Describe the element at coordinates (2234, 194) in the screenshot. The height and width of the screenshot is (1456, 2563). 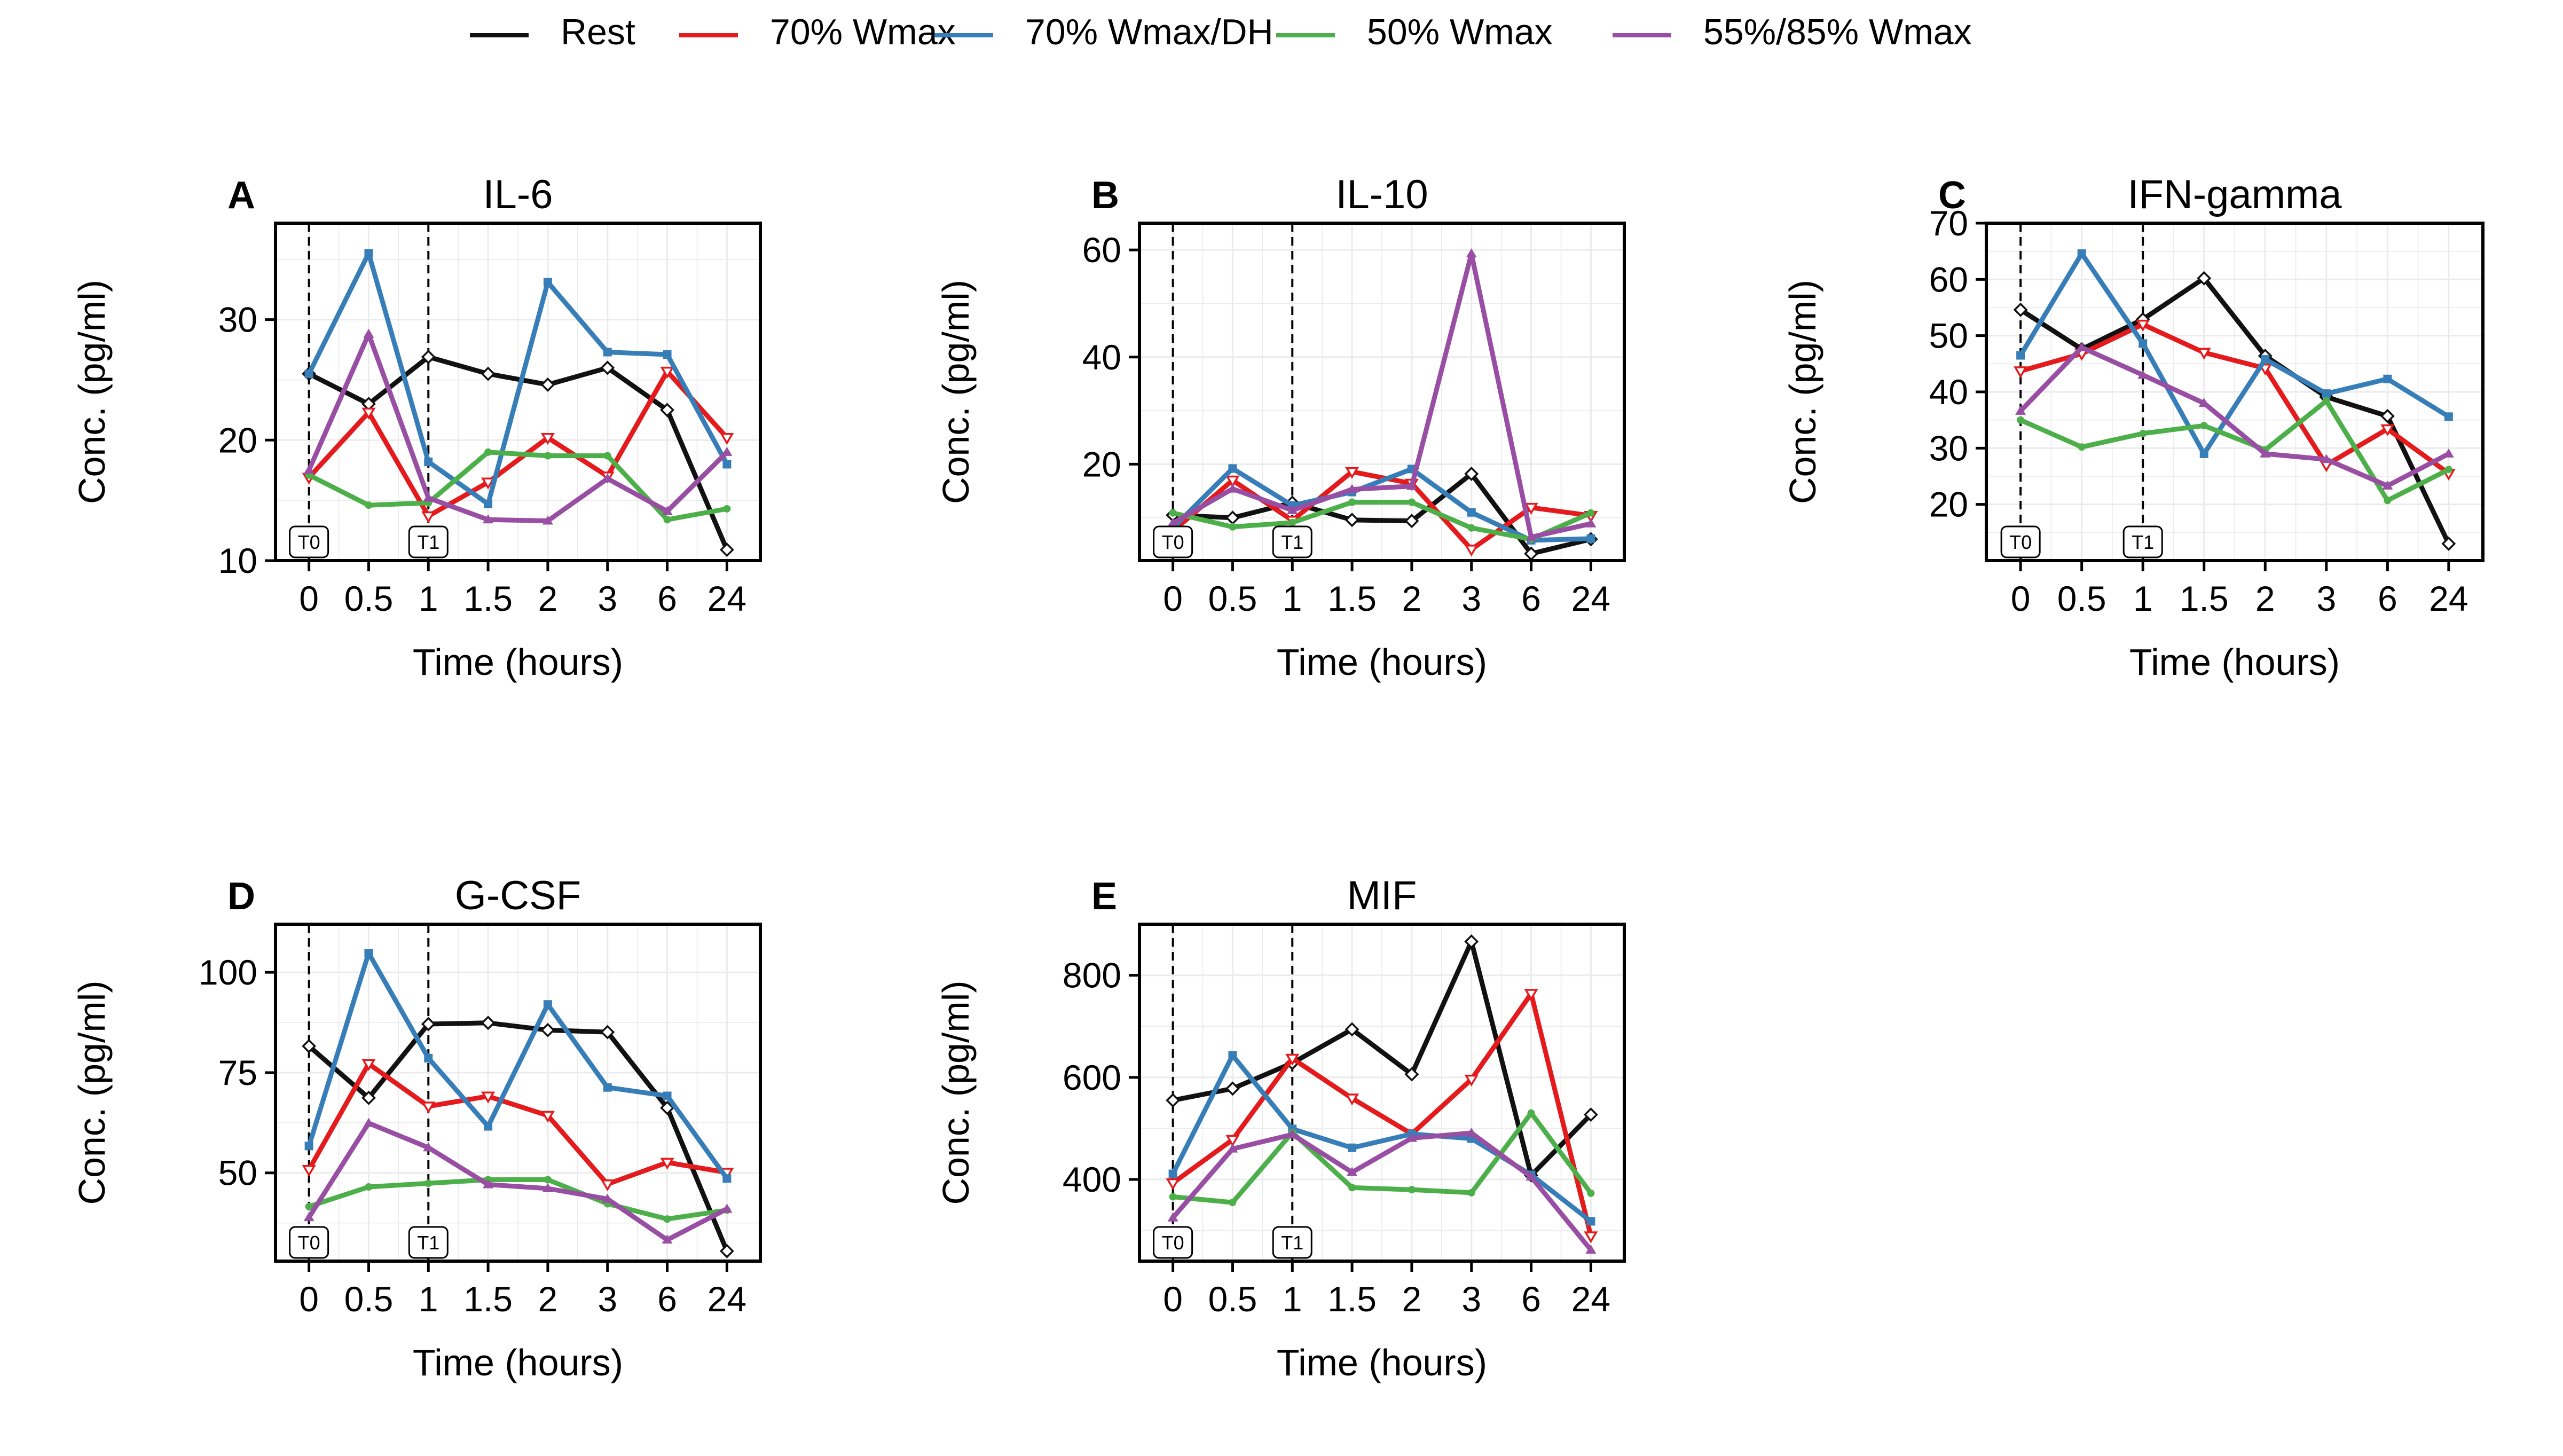
I see `panel-title: IFN-gamma` at that location.